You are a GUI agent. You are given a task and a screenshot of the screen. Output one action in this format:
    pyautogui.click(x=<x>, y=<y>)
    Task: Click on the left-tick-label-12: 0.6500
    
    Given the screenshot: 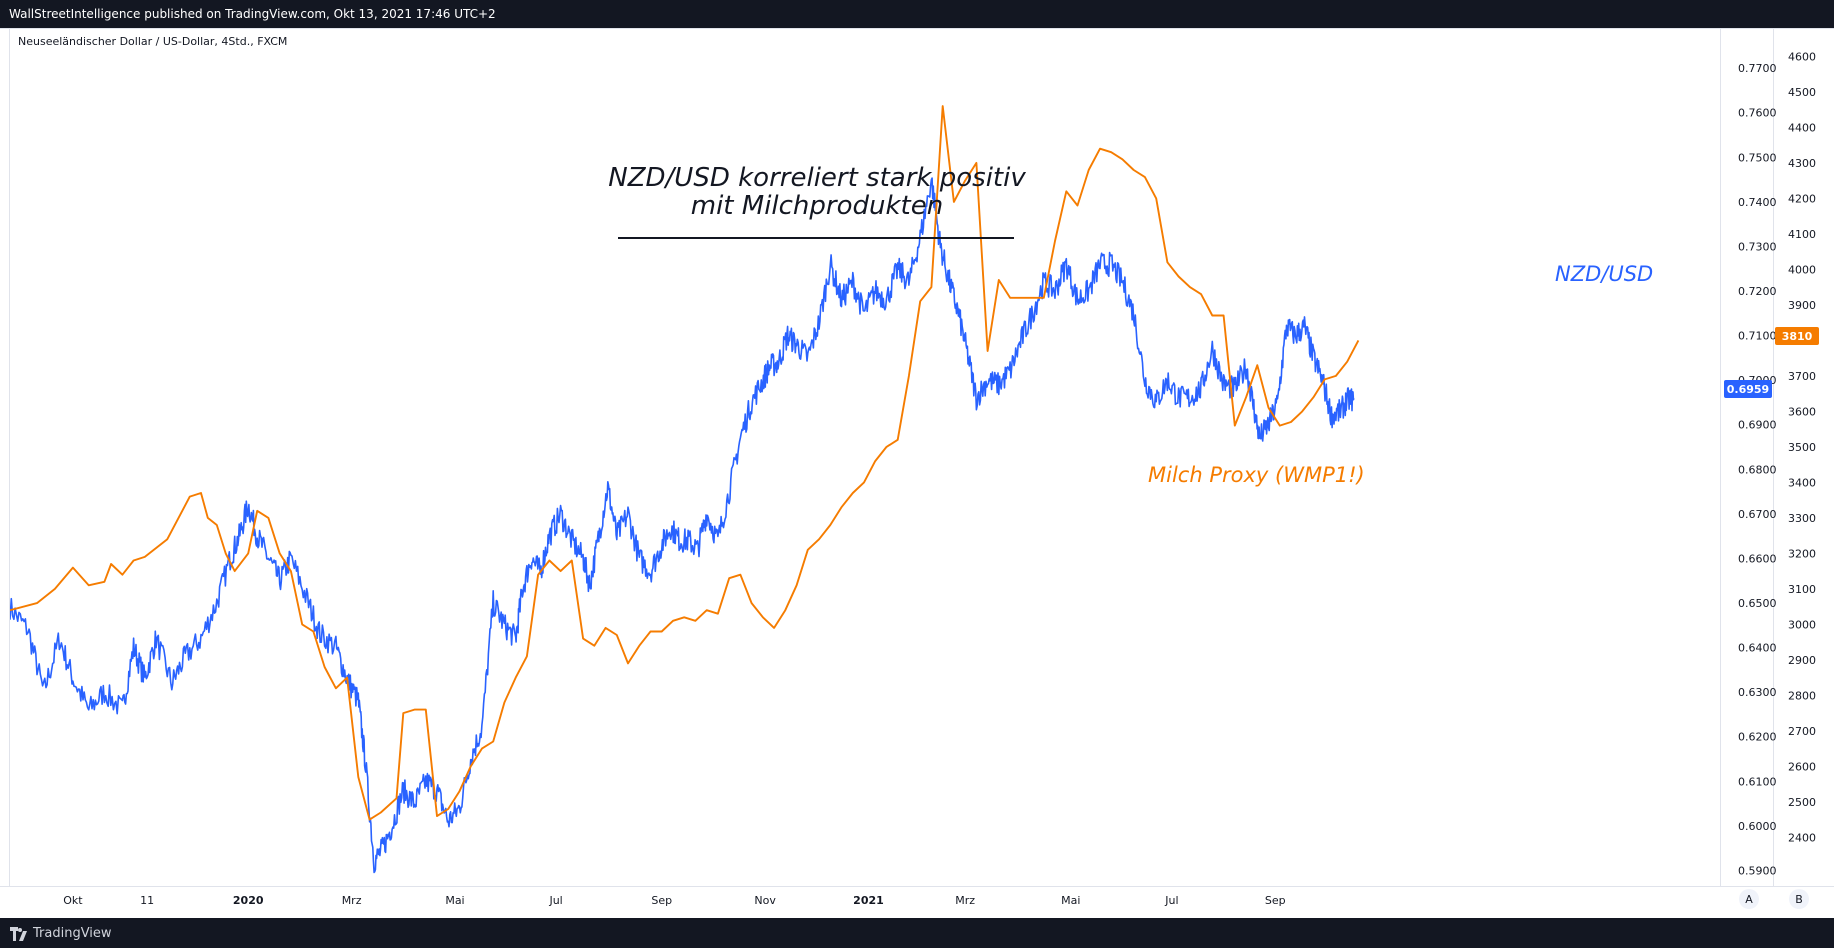 What is the action you would take?
    pyautogui.click(x=1757, y=603)
    